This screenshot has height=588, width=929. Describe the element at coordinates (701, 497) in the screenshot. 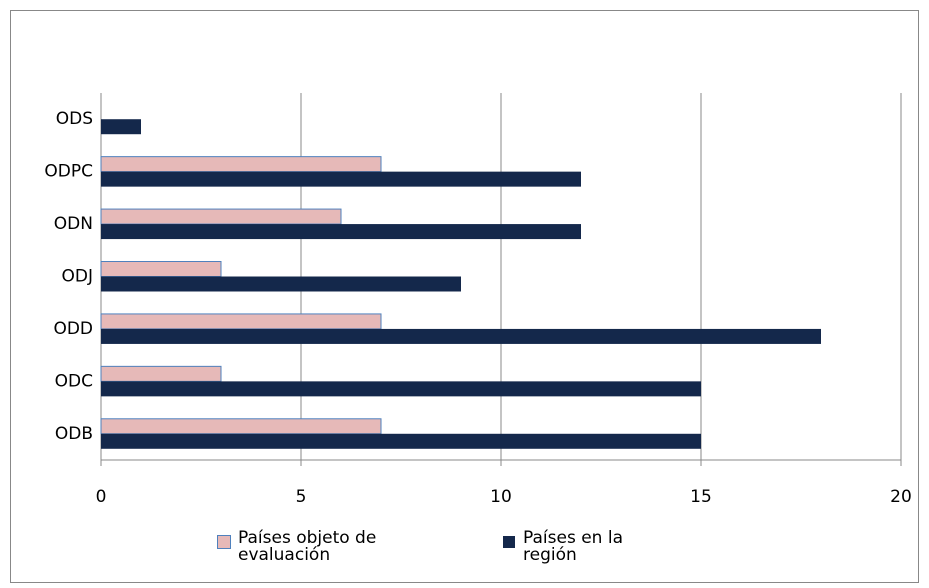

I see `x-tick-label: 15` at that location.